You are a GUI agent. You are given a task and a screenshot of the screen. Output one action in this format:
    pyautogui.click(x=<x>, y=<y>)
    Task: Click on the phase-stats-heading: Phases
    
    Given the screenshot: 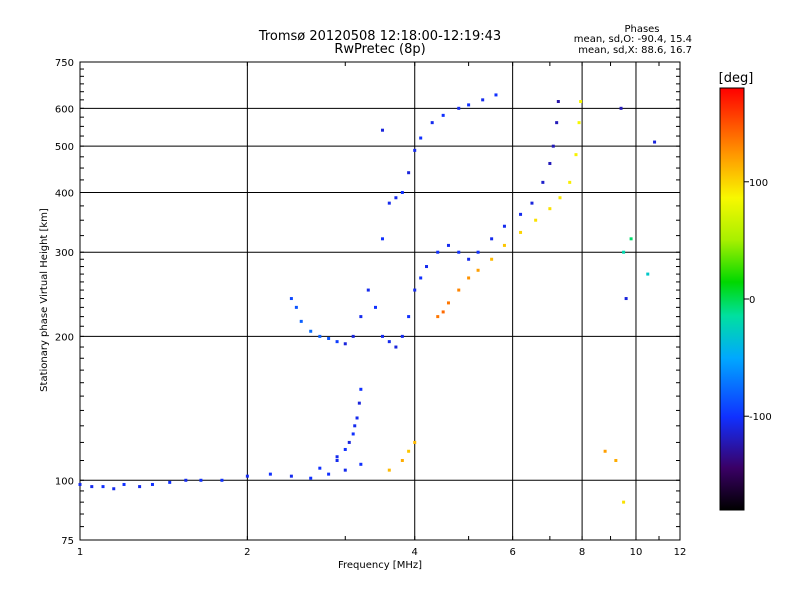 What is the action you would take?
    pyautogui.click(x=641, y=29)
    